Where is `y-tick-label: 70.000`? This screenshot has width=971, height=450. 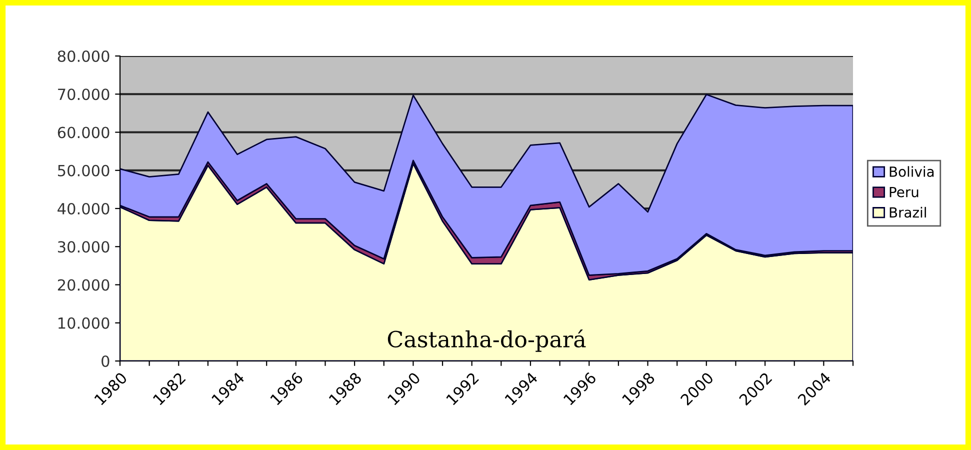 y-tick-label: 70.000 is located at coordinates (84, 94).